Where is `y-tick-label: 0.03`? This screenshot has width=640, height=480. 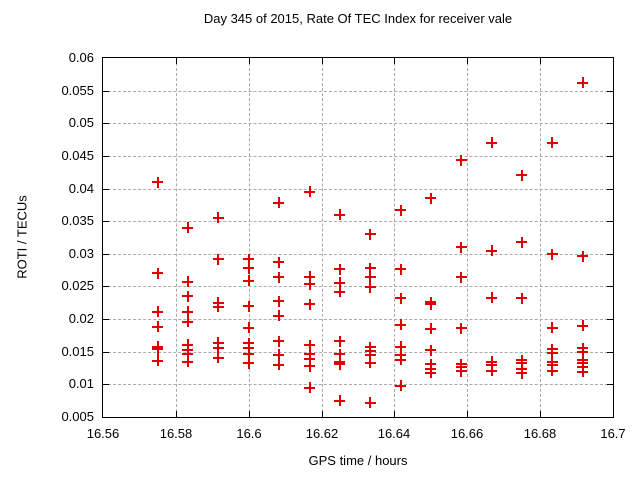
y-tick-label: 0.03 is located at coordinates (81, 253).